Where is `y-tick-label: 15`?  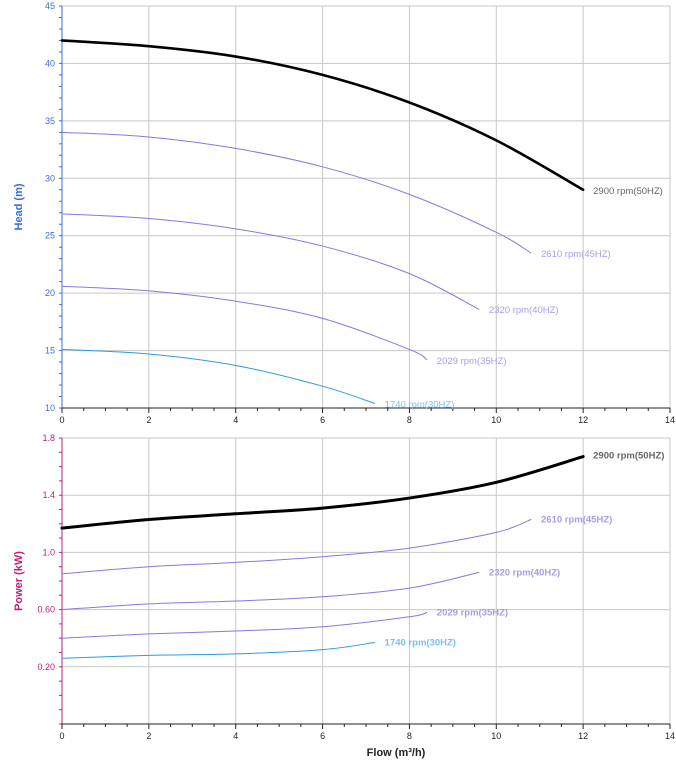
y-tick-label: 15 is located at coordinates (50, 351).